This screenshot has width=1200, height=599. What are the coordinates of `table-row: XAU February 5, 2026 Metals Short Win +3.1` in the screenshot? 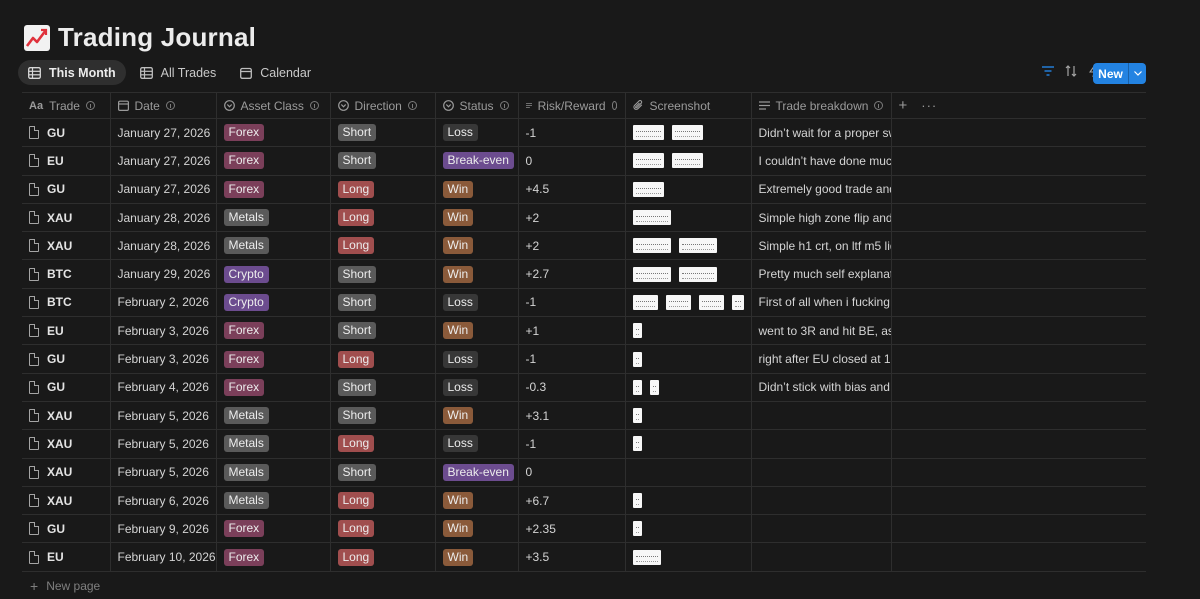 It's located at (584, 416).